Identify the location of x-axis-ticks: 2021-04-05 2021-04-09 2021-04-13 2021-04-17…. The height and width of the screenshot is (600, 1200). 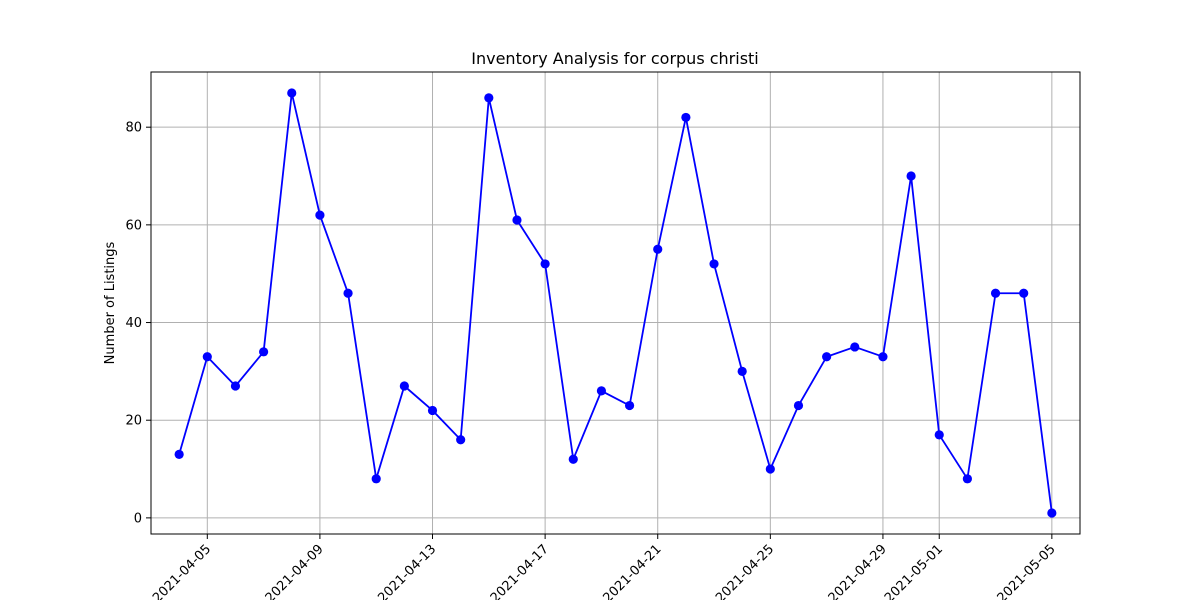
(604, 567).